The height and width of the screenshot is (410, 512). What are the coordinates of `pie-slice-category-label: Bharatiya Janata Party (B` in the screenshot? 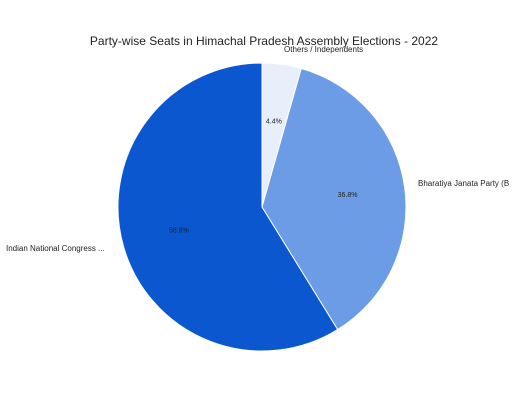 It's located at (463, 183).